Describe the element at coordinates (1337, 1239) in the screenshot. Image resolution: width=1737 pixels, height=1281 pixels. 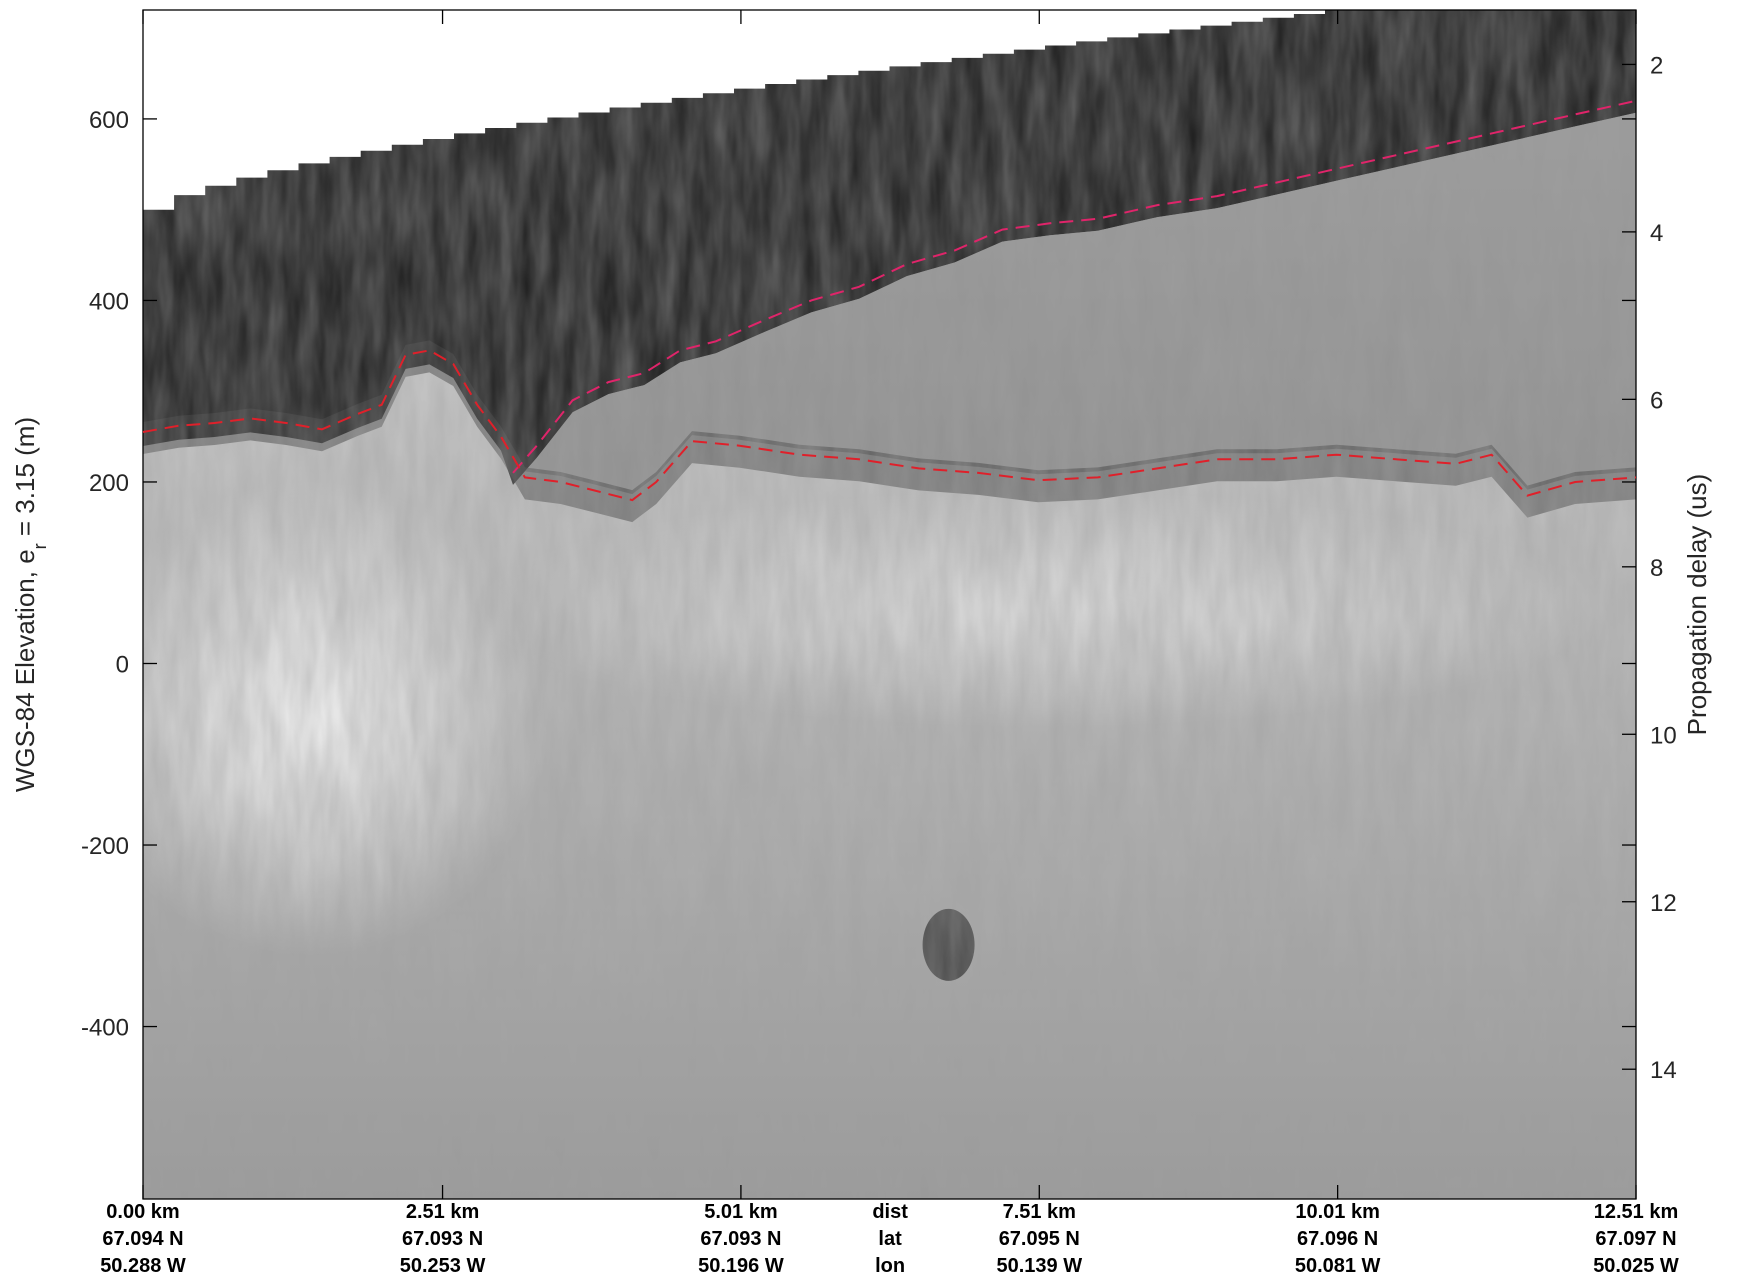
I see `x-tick-label: 67.096 N` at that location.